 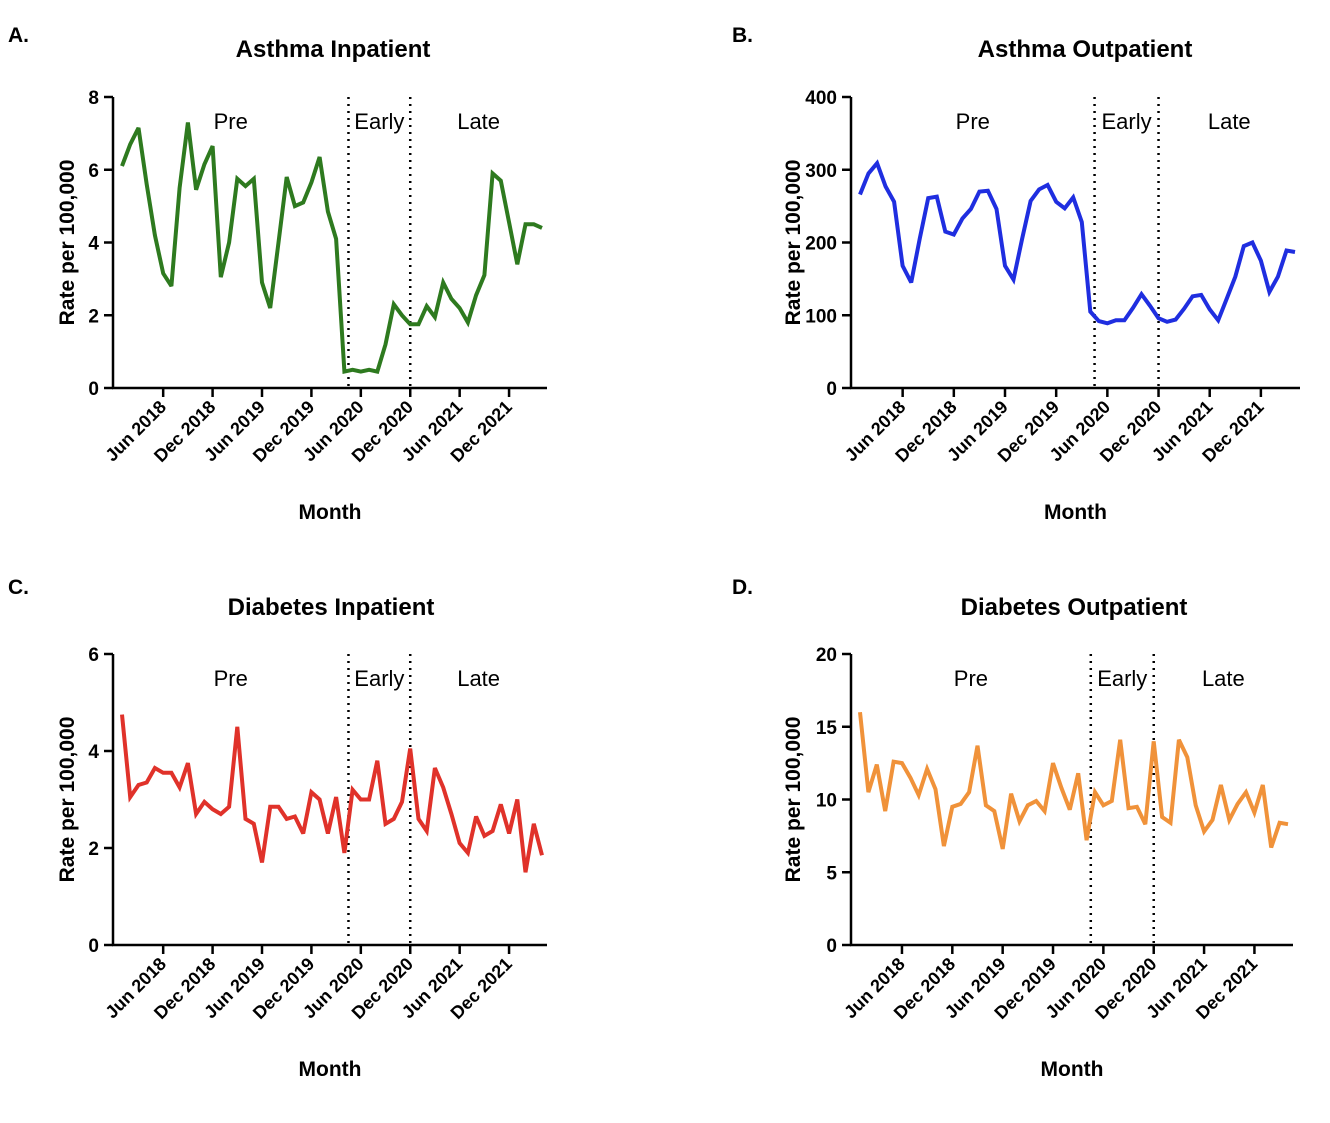 I want to click on chart-title: Asthma Outpatient, so click(x=1085, y=49).